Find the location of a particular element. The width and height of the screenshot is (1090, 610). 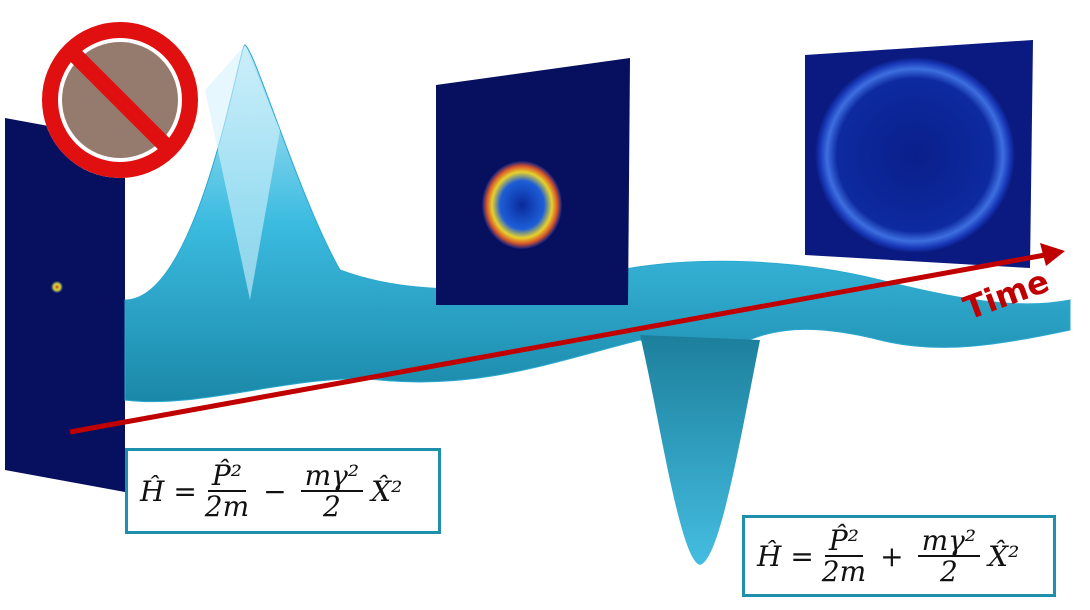

operator: − is located at coordinates (275, 491).